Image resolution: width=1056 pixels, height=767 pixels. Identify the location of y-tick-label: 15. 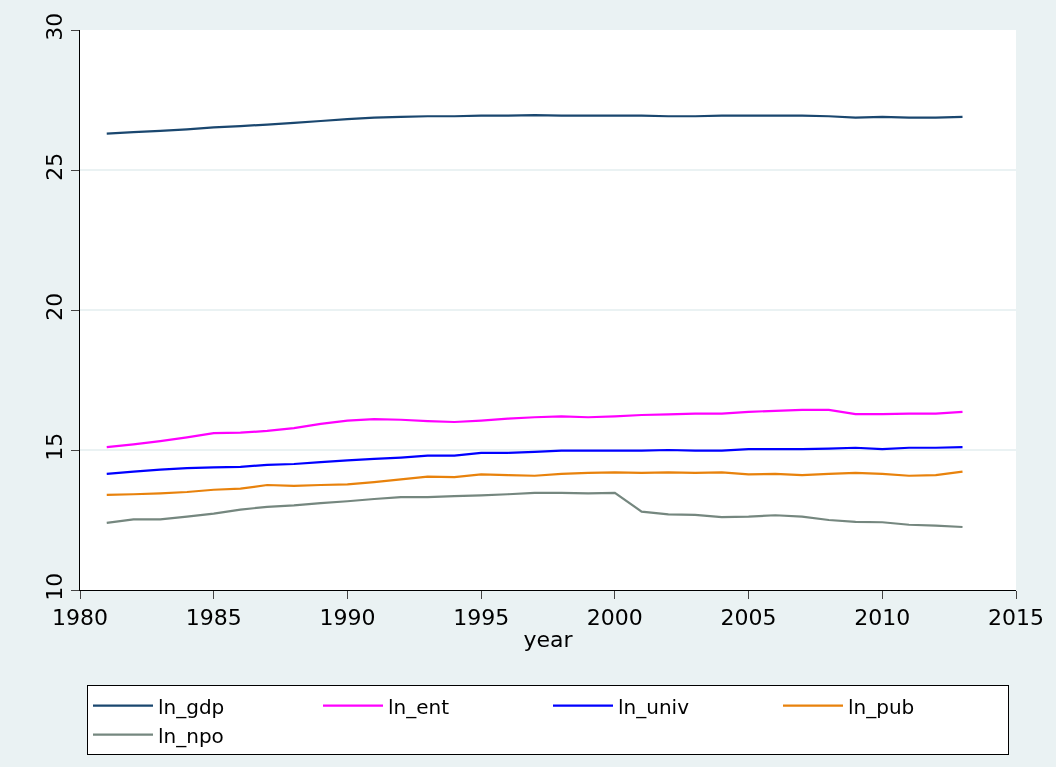
(55, 446).